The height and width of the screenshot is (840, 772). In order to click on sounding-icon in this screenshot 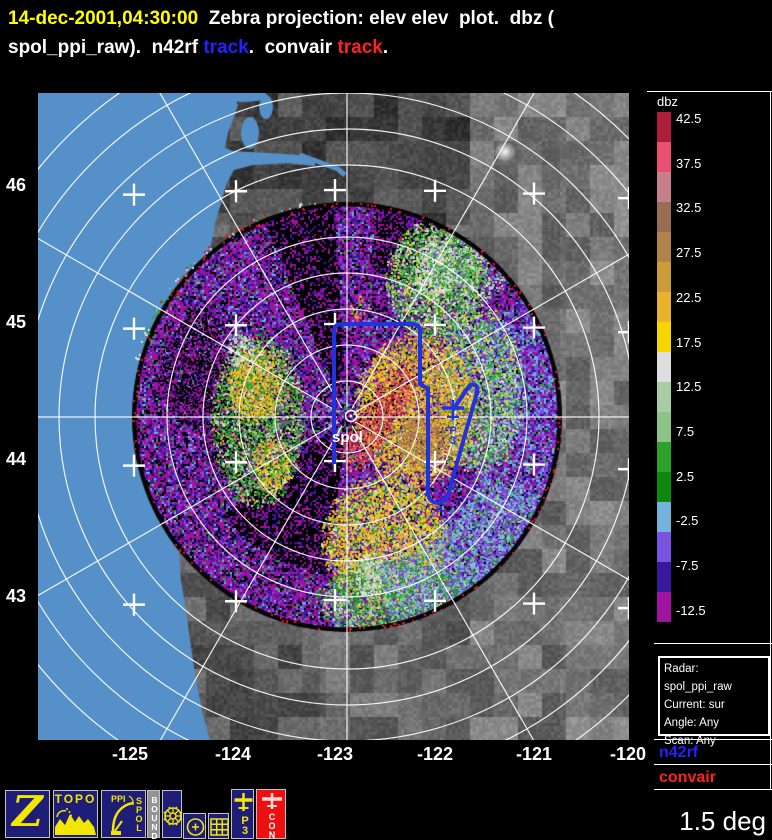, I will do `click(195, 827)`.